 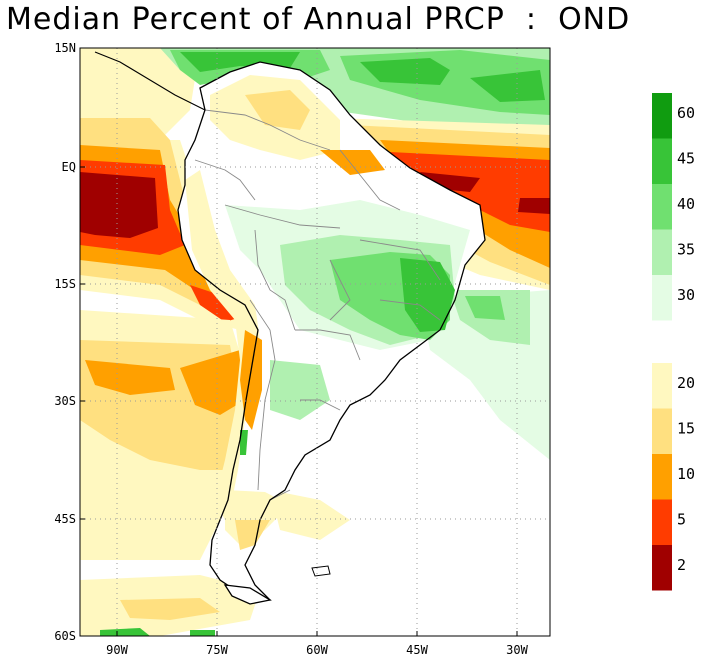 What do you see at coordinates (65, 342) in the screenshot?
I see `latitude-labels: 15N EQ 15S 30S 45S 60S` at bounding box center [65, 342].